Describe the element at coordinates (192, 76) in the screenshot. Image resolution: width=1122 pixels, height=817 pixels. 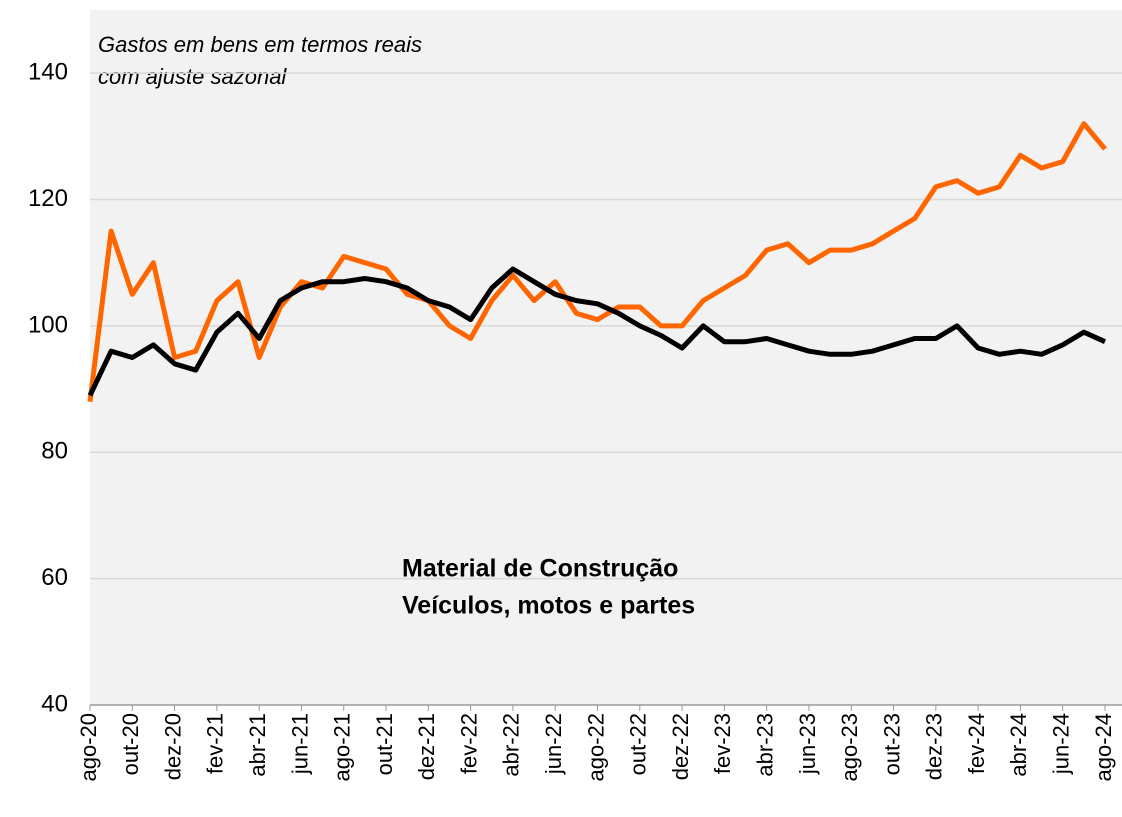
I see `chart-subtitle: com ajuste sazonal` at that location.